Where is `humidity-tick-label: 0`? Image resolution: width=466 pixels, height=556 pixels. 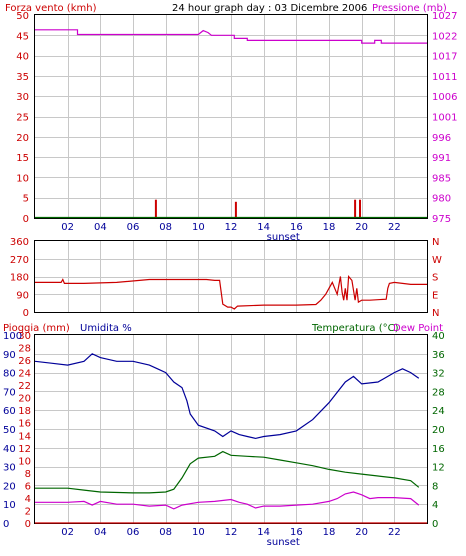
humidity-tick-label: 0 is located at coordinates (6, 524).